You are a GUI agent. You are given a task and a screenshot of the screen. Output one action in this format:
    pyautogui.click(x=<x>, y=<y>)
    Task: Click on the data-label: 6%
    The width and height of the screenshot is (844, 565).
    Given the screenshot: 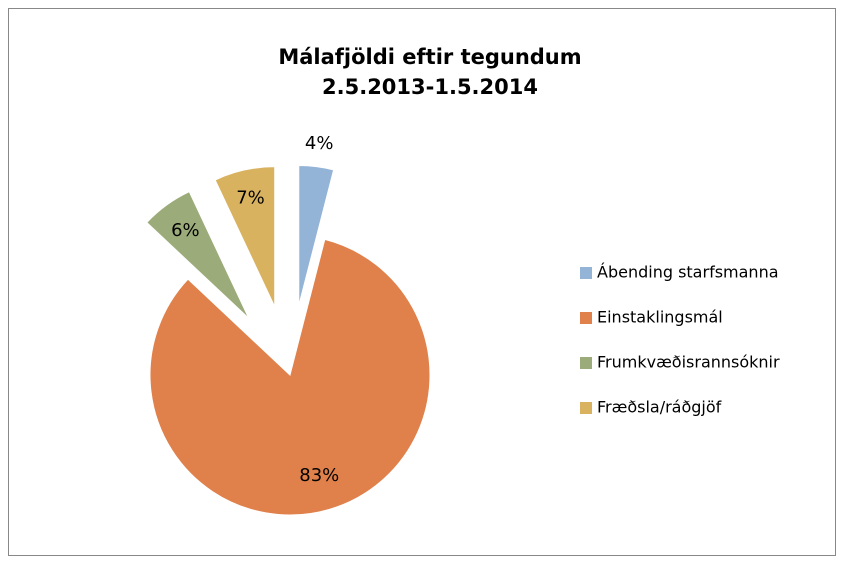 What is the action you would take?
    pyautogui.click(x=185, y=230)
    